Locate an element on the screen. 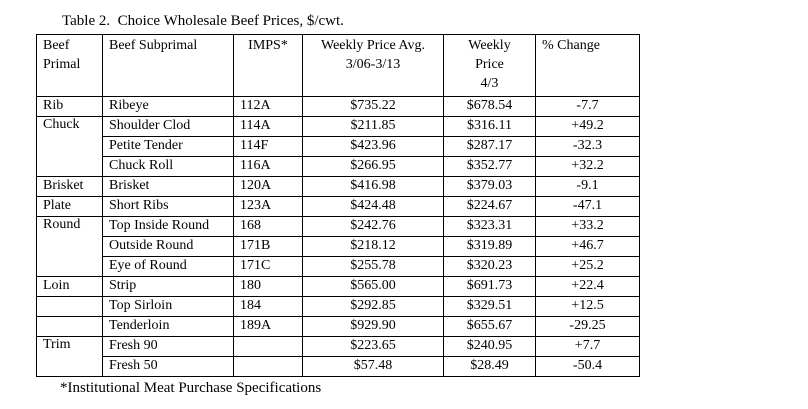 Image resolution: width=808 pixels, height=409 pixels. avg-price-cell: $255.78 is located at coordinates (373, 266).